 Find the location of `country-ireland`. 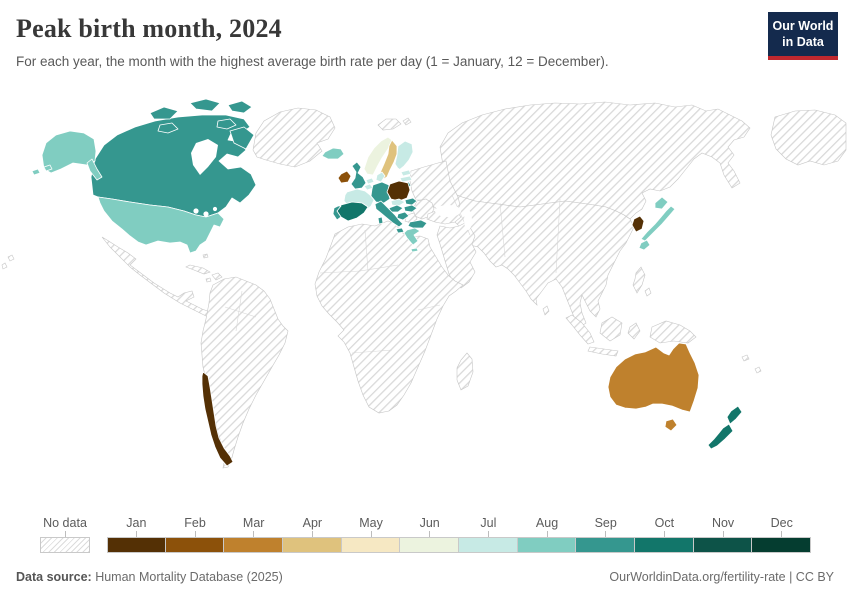

country-ireland is located at coordinates (344, 177).